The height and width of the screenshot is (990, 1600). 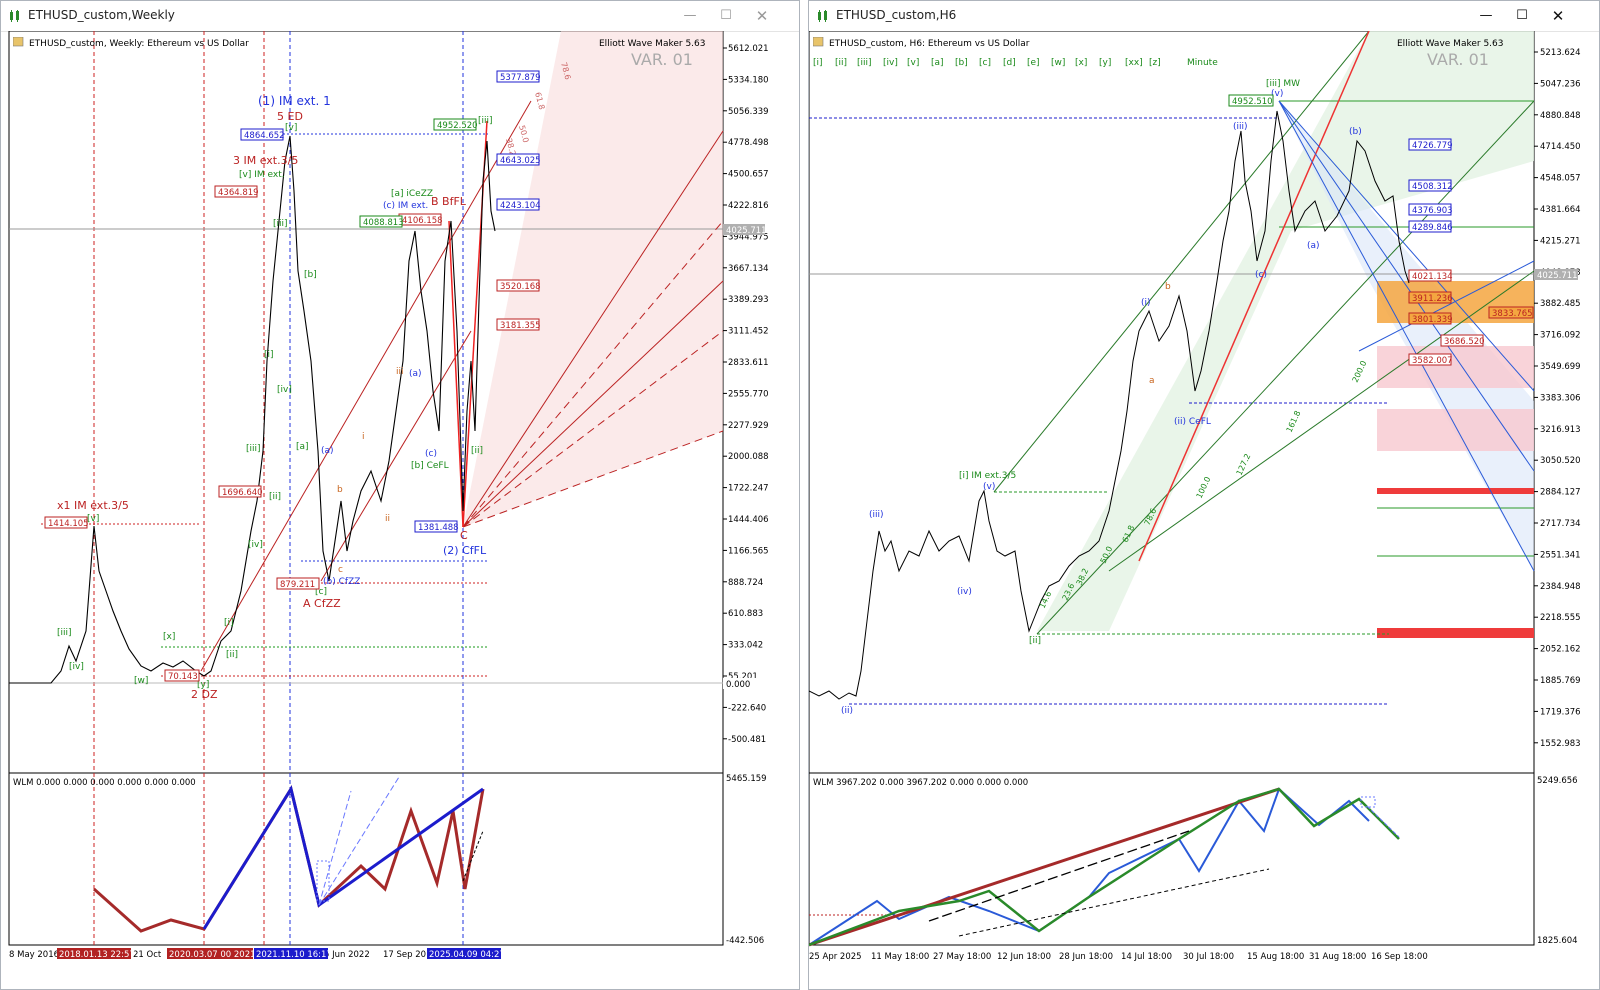 What do you see at coordinates (1155, 63) in the screenshot?
I see `wave-toolbar-button-15: [z]` at bounding box center [1155, 63].